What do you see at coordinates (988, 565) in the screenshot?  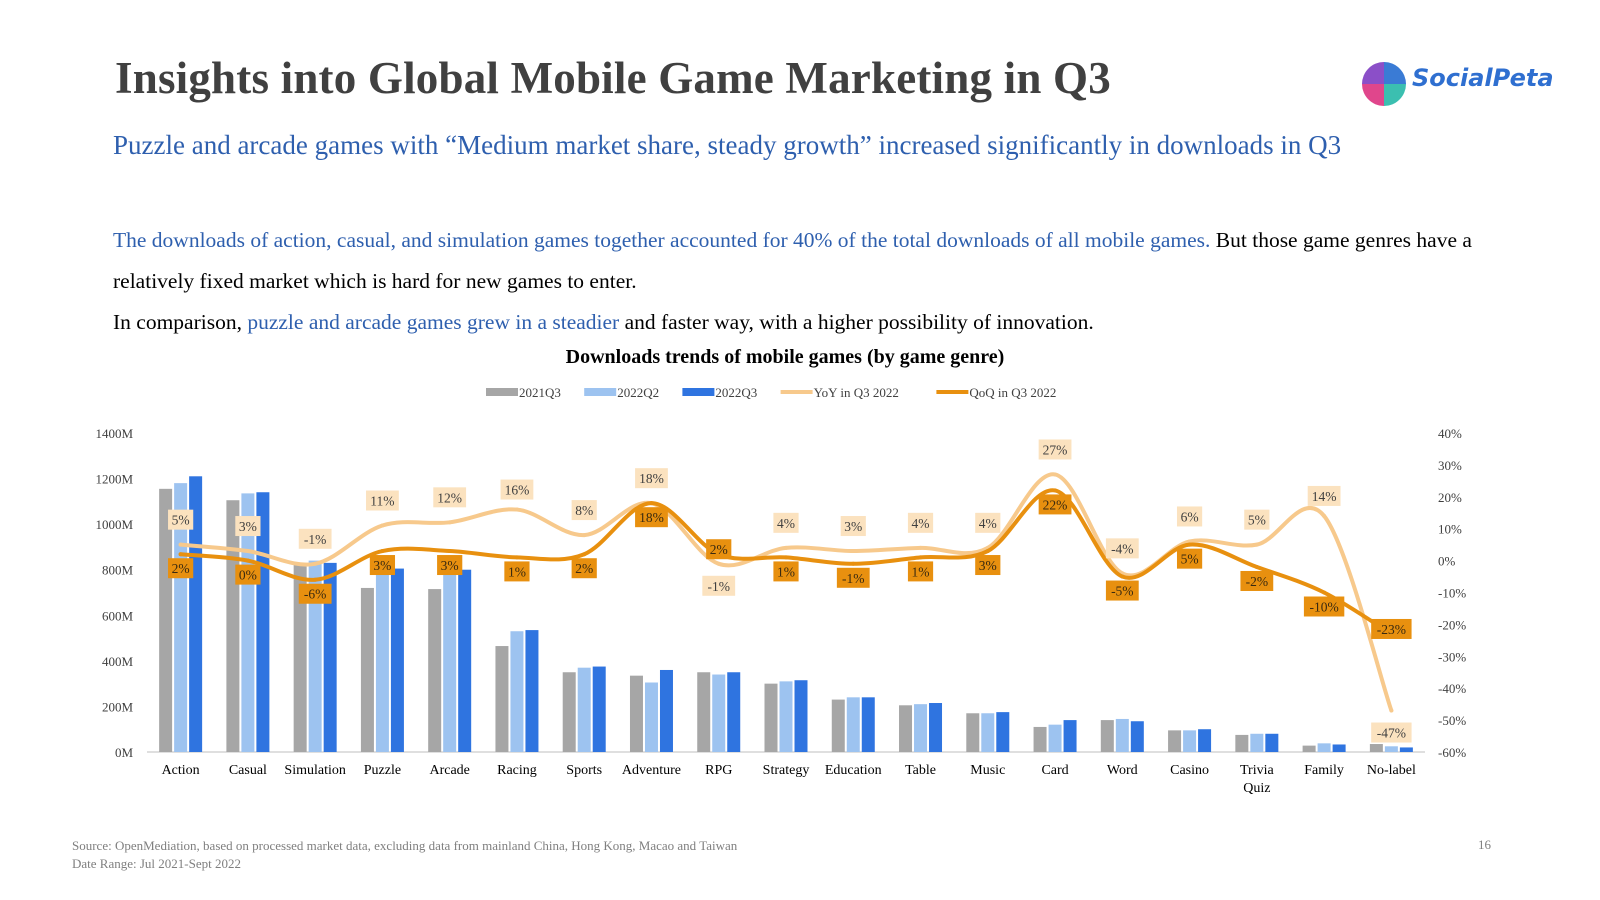 I see `qoq-data-label: 3%` at bounding box center [988, 565].